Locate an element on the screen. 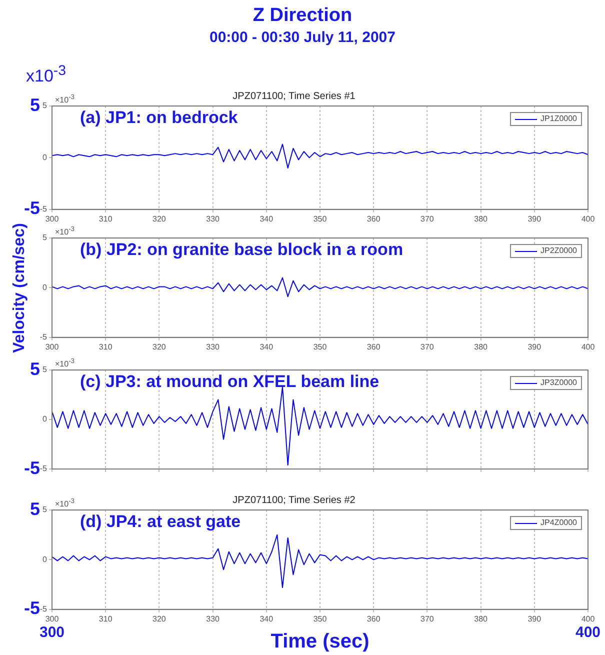 This screenshot has width=605, height=655. legend-label: JP3Z0000 is located at coordinates (558, 382).